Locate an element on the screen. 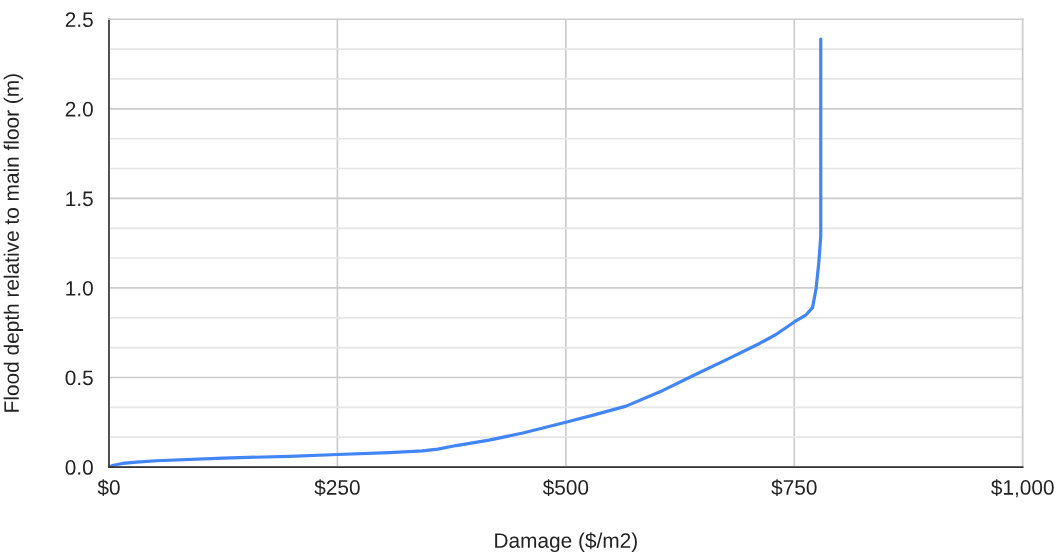 Image resolution: width=1060 pixels, height=559 pixels. y-tick-label: 2.5 is located at coordinates (79, 20).